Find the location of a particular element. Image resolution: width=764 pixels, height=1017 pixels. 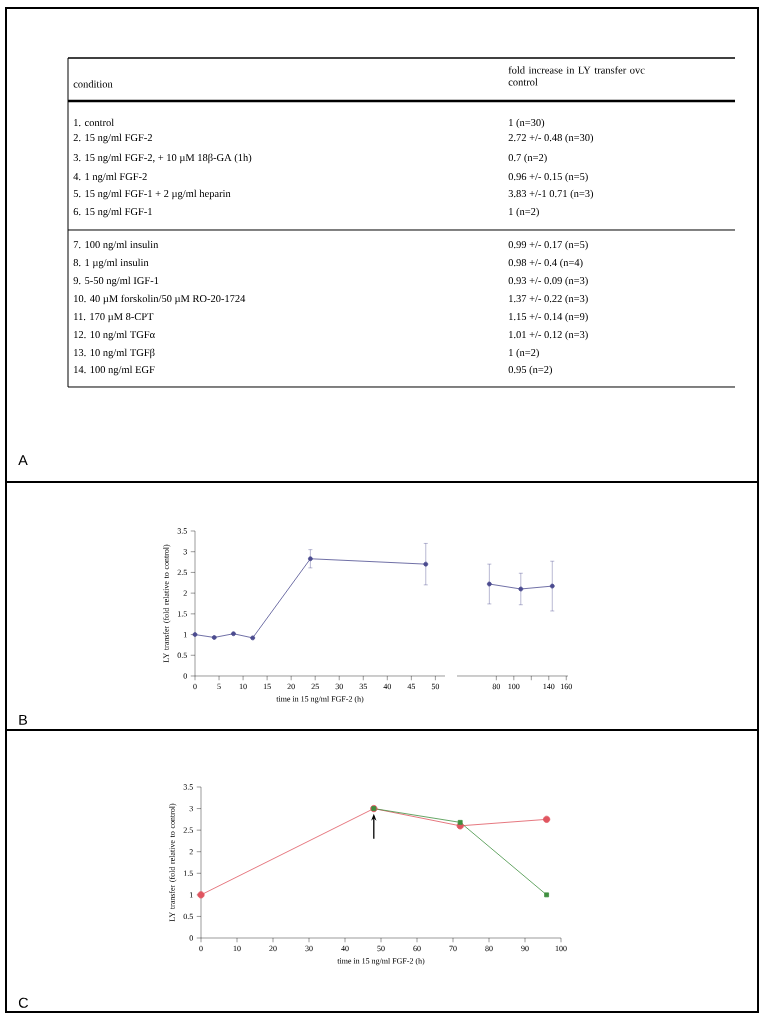

category-label: 10. 40 µM forskolin/50 µM RO-20-1724 is located at coordinates (160, 299).